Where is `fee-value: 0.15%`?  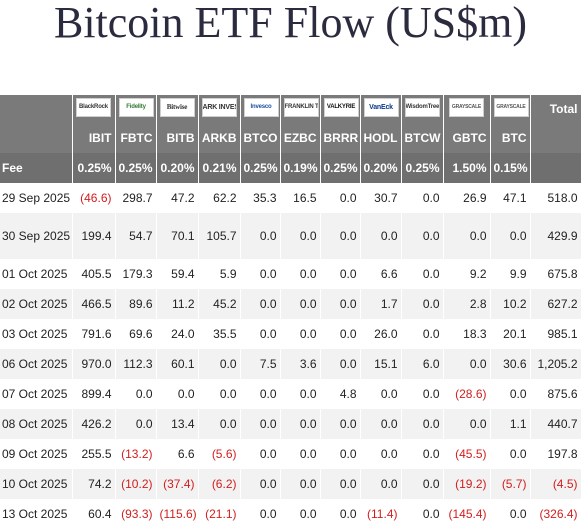 fee-value: 0.15% is located at coordinates (510, 168).